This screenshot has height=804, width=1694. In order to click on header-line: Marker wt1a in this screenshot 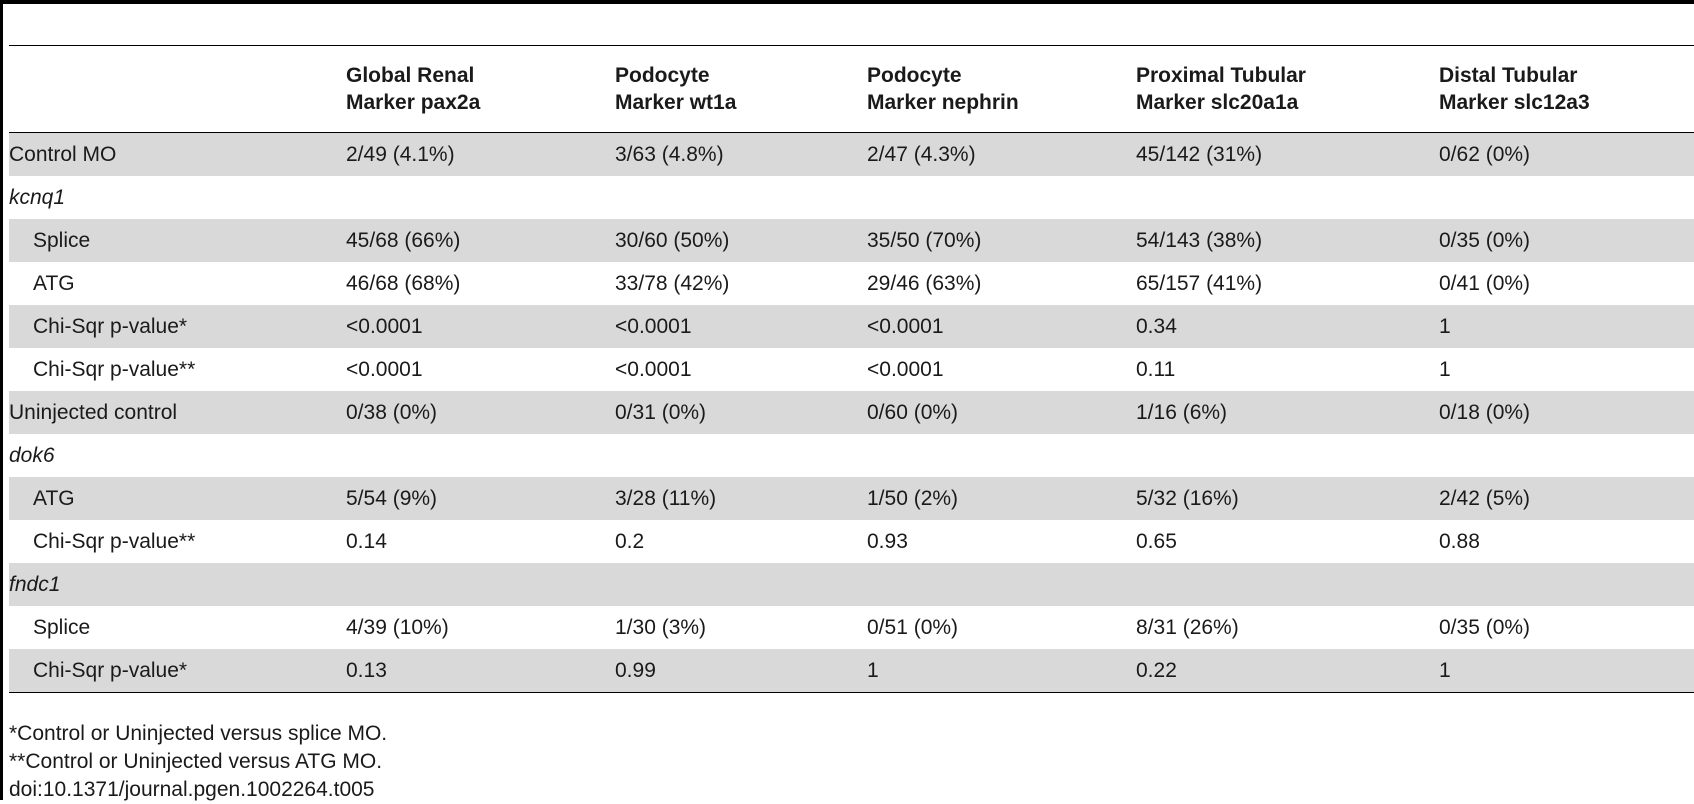, I will do `click(676, 102)`.